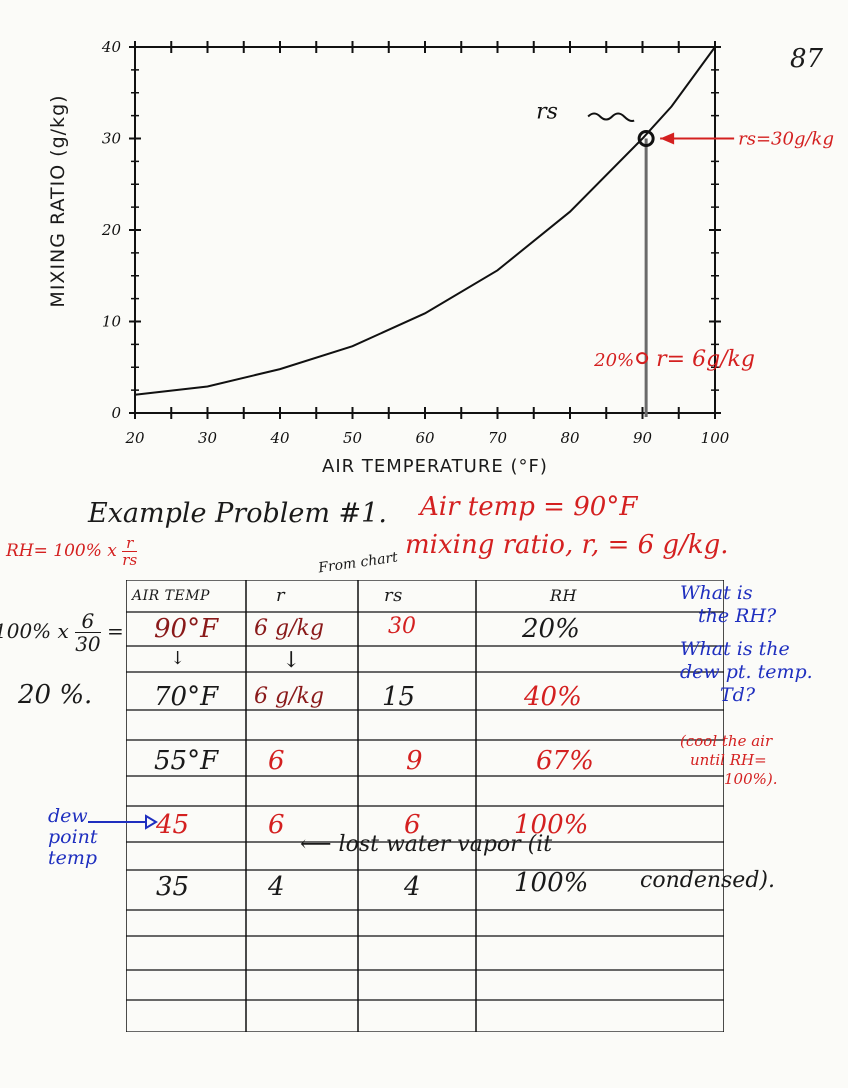 Image resolution: width=848 pixels, height=1088 pixels. Describe the element at coordinates (237, 513) in the screenshot. I see `example-title: Example Problem #1.` at that location.